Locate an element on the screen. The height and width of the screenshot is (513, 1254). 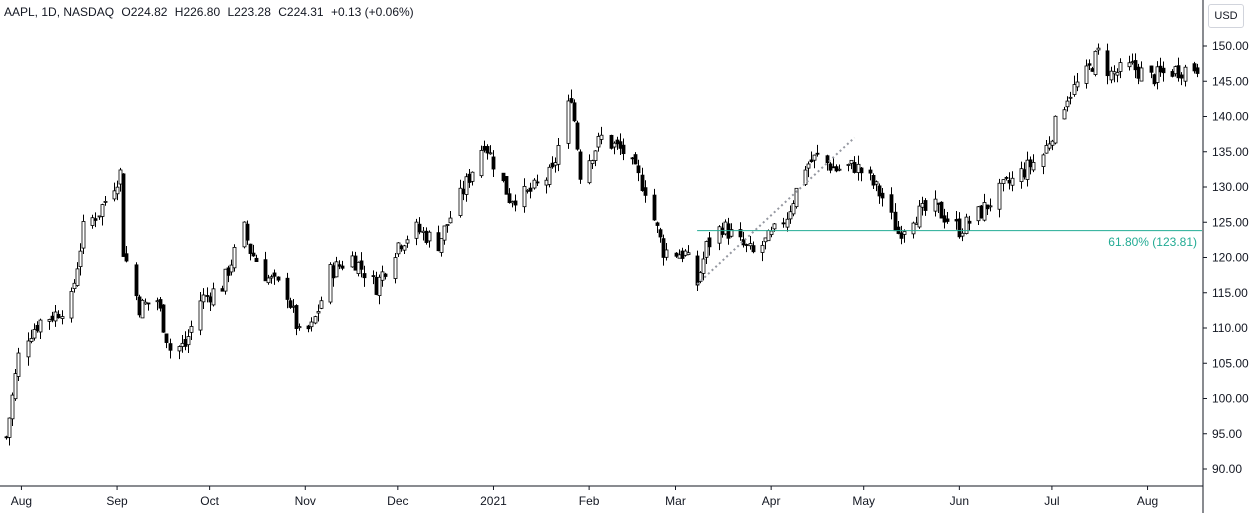
time-axis: Aug Sep Oct Nov Dec 2021 Feb Mar Apr May Jun Jul Aug is located at coordinates (584, 497).